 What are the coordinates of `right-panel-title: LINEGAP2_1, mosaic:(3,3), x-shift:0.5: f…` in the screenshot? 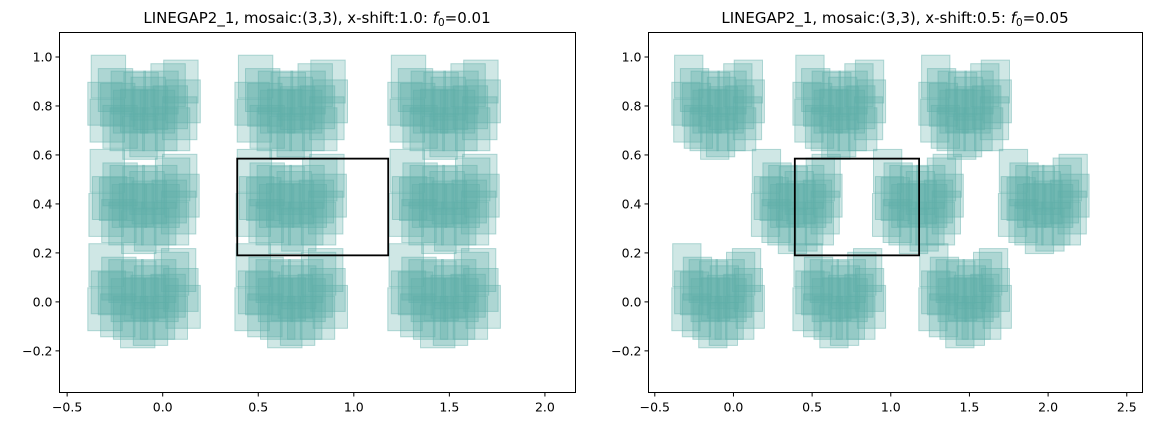 It's located at (894, 19).